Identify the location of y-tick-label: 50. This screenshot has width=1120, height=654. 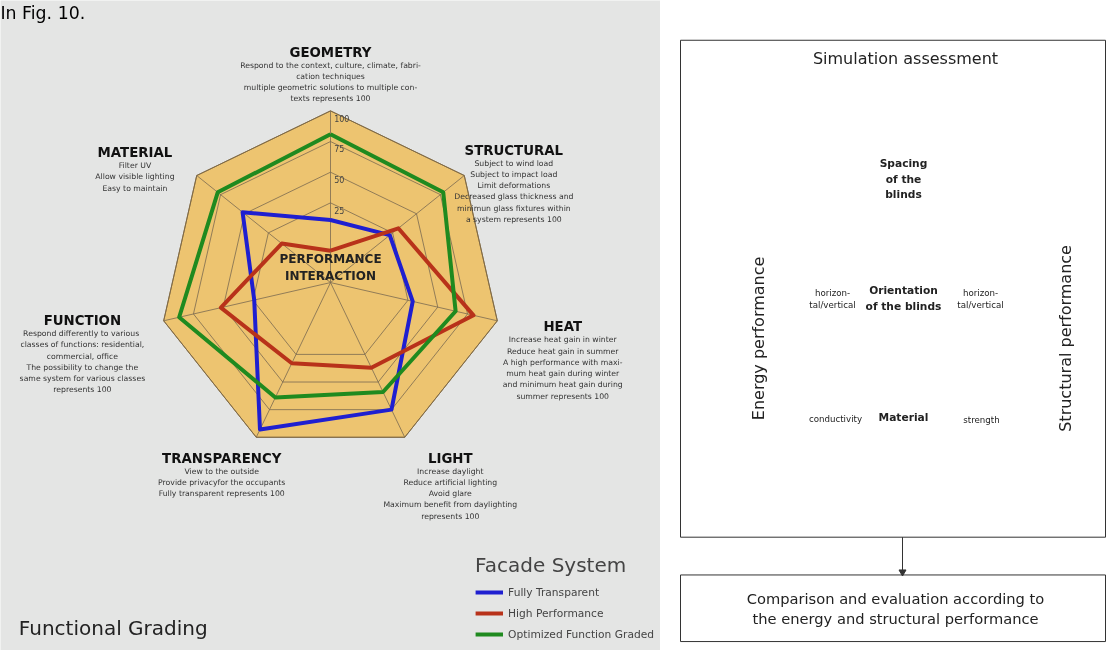
(339, 180).